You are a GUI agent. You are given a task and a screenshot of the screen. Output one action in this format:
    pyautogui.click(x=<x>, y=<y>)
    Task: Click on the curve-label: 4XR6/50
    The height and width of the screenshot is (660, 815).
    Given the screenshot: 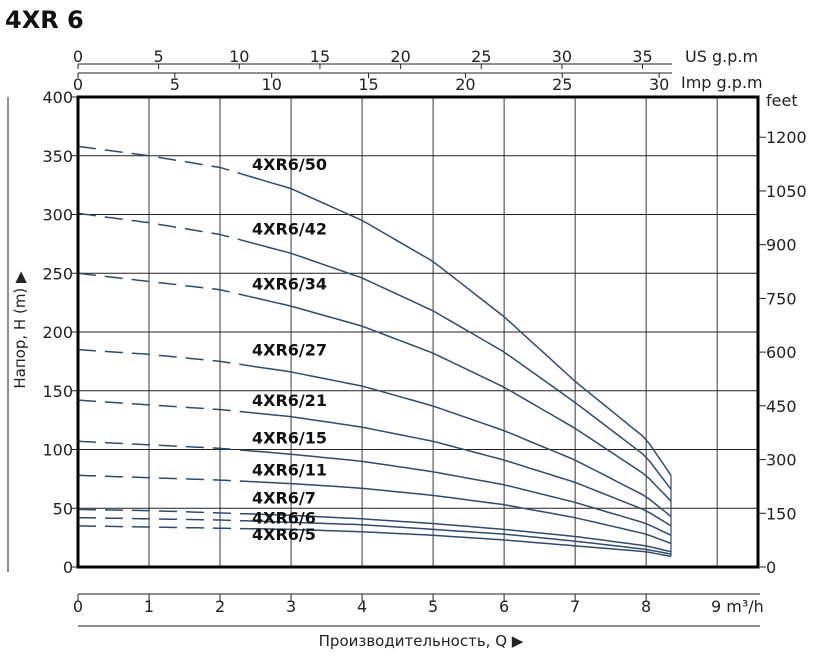 What is the action you would take?
    pyautogui.click(x=289, y=164)
    